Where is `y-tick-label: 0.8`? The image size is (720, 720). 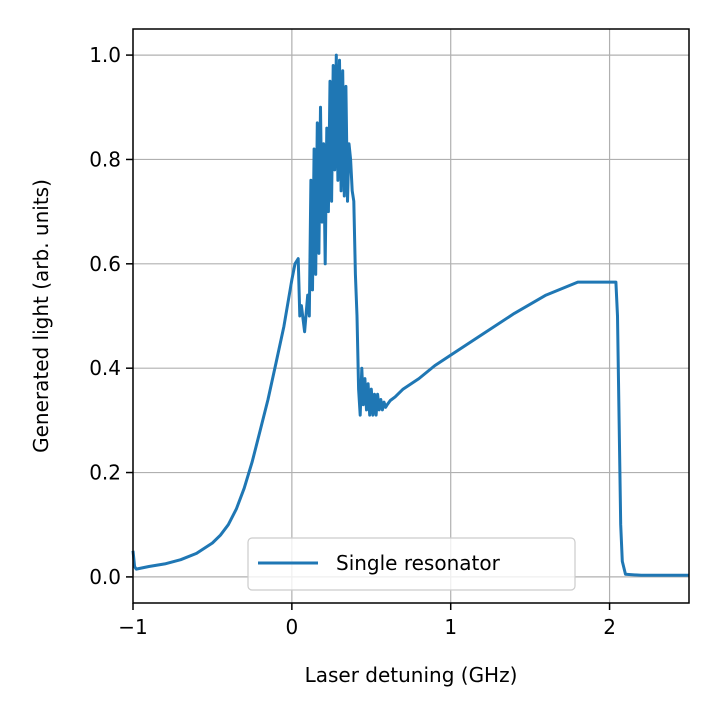
y-tick-label: 0.8 is located at coordinates (105, 159).